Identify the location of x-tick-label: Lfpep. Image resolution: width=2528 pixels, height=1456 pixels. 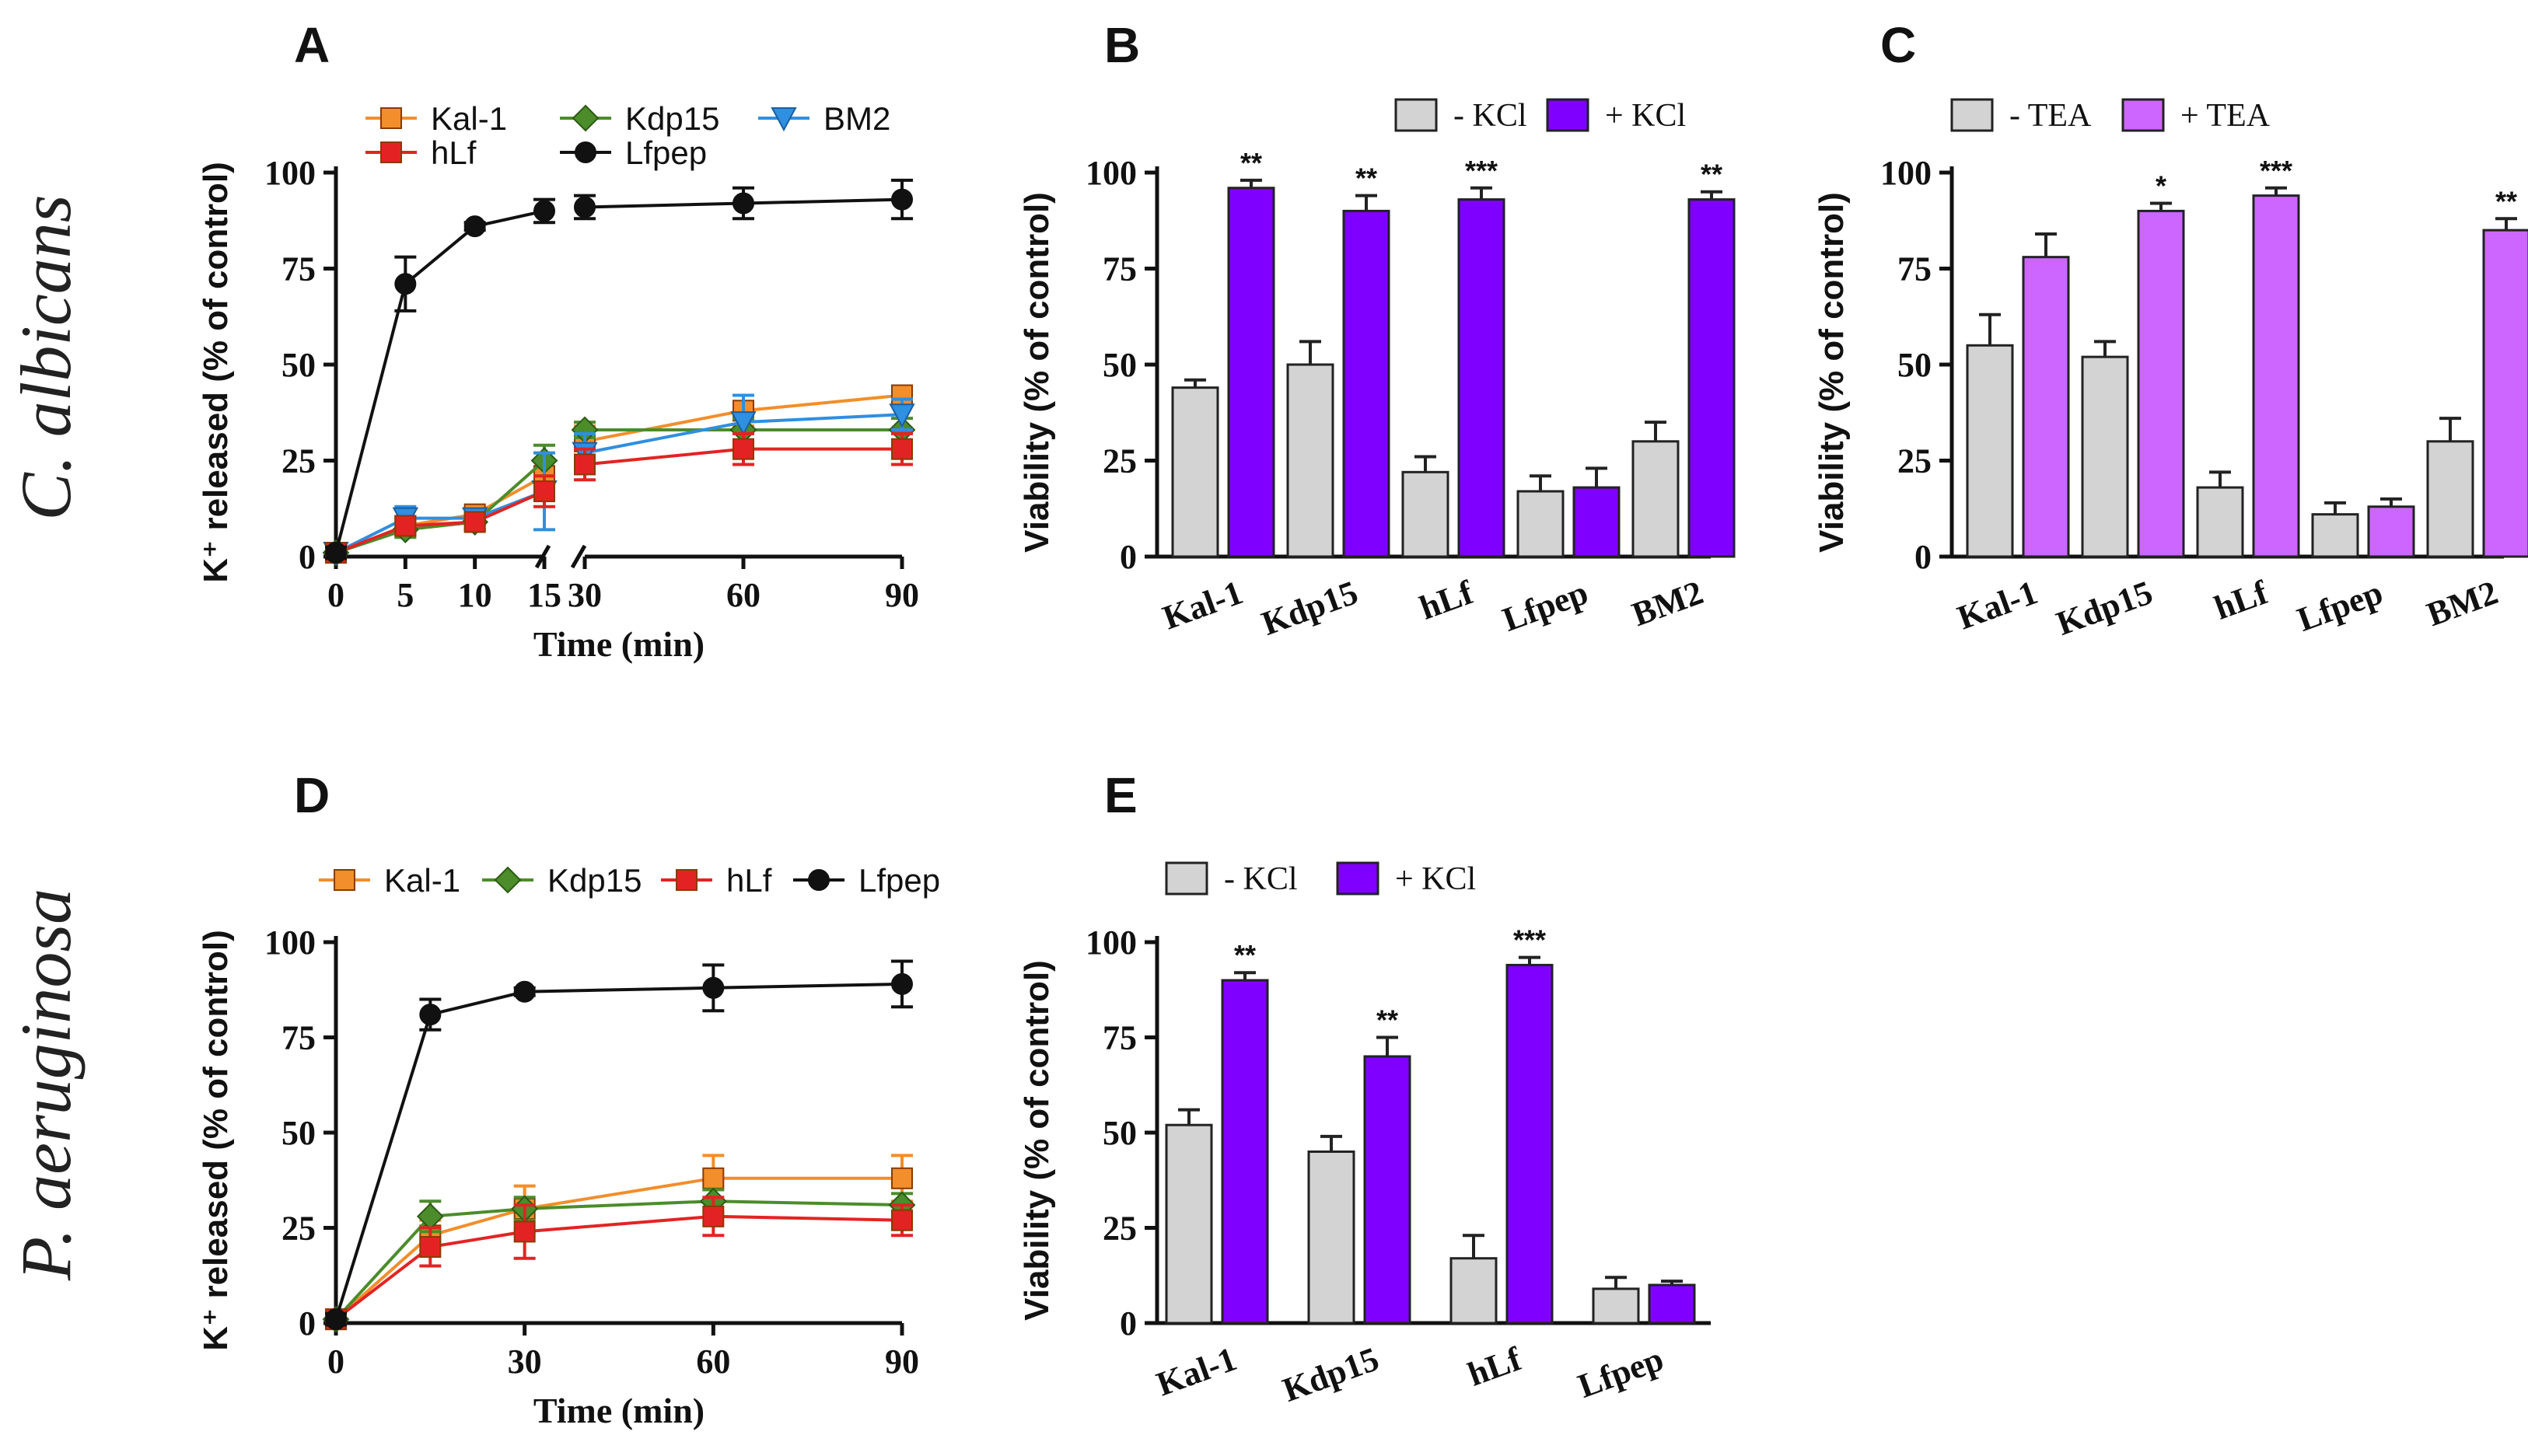
(1621, 1372).